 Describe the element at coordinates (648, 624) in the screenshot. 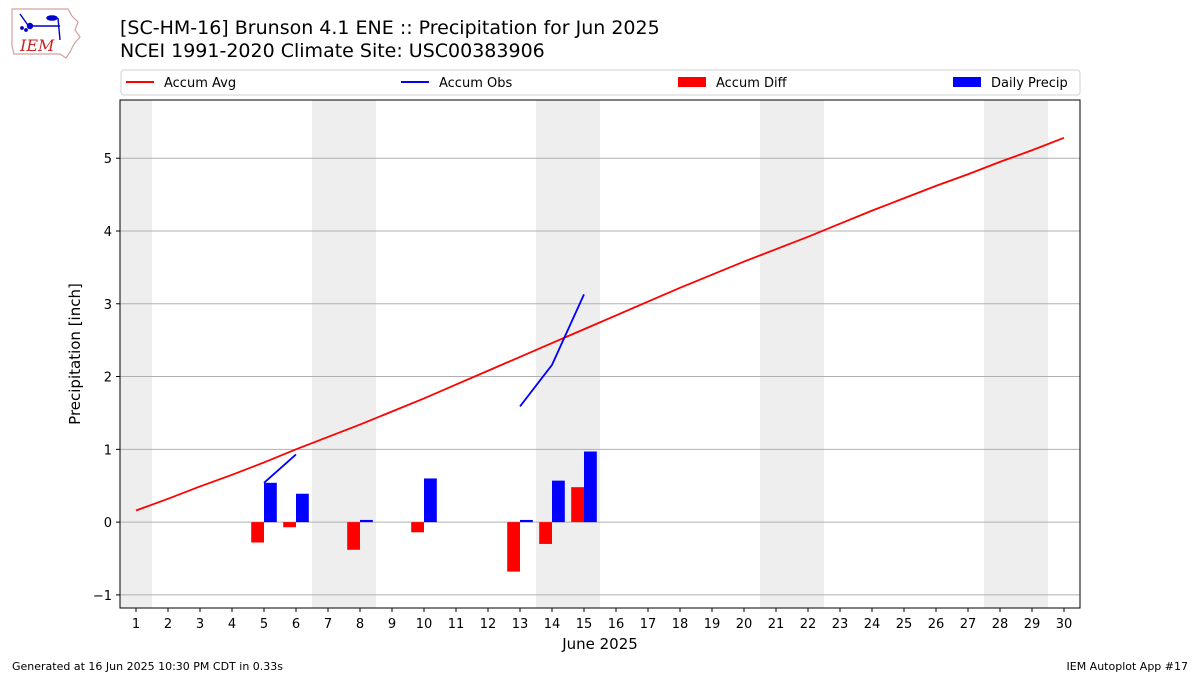

I see `x-tick-label: 17` at that location.